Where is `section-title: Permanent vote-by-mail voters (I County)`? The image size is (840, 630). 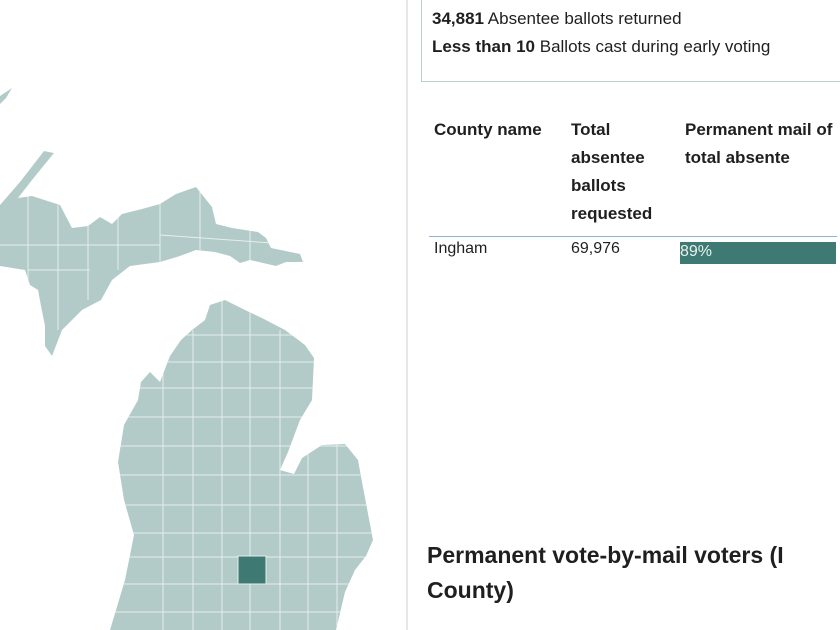 section-title: Permanent vote-by-mail voters (I County) is located at coordinates (605, 572).